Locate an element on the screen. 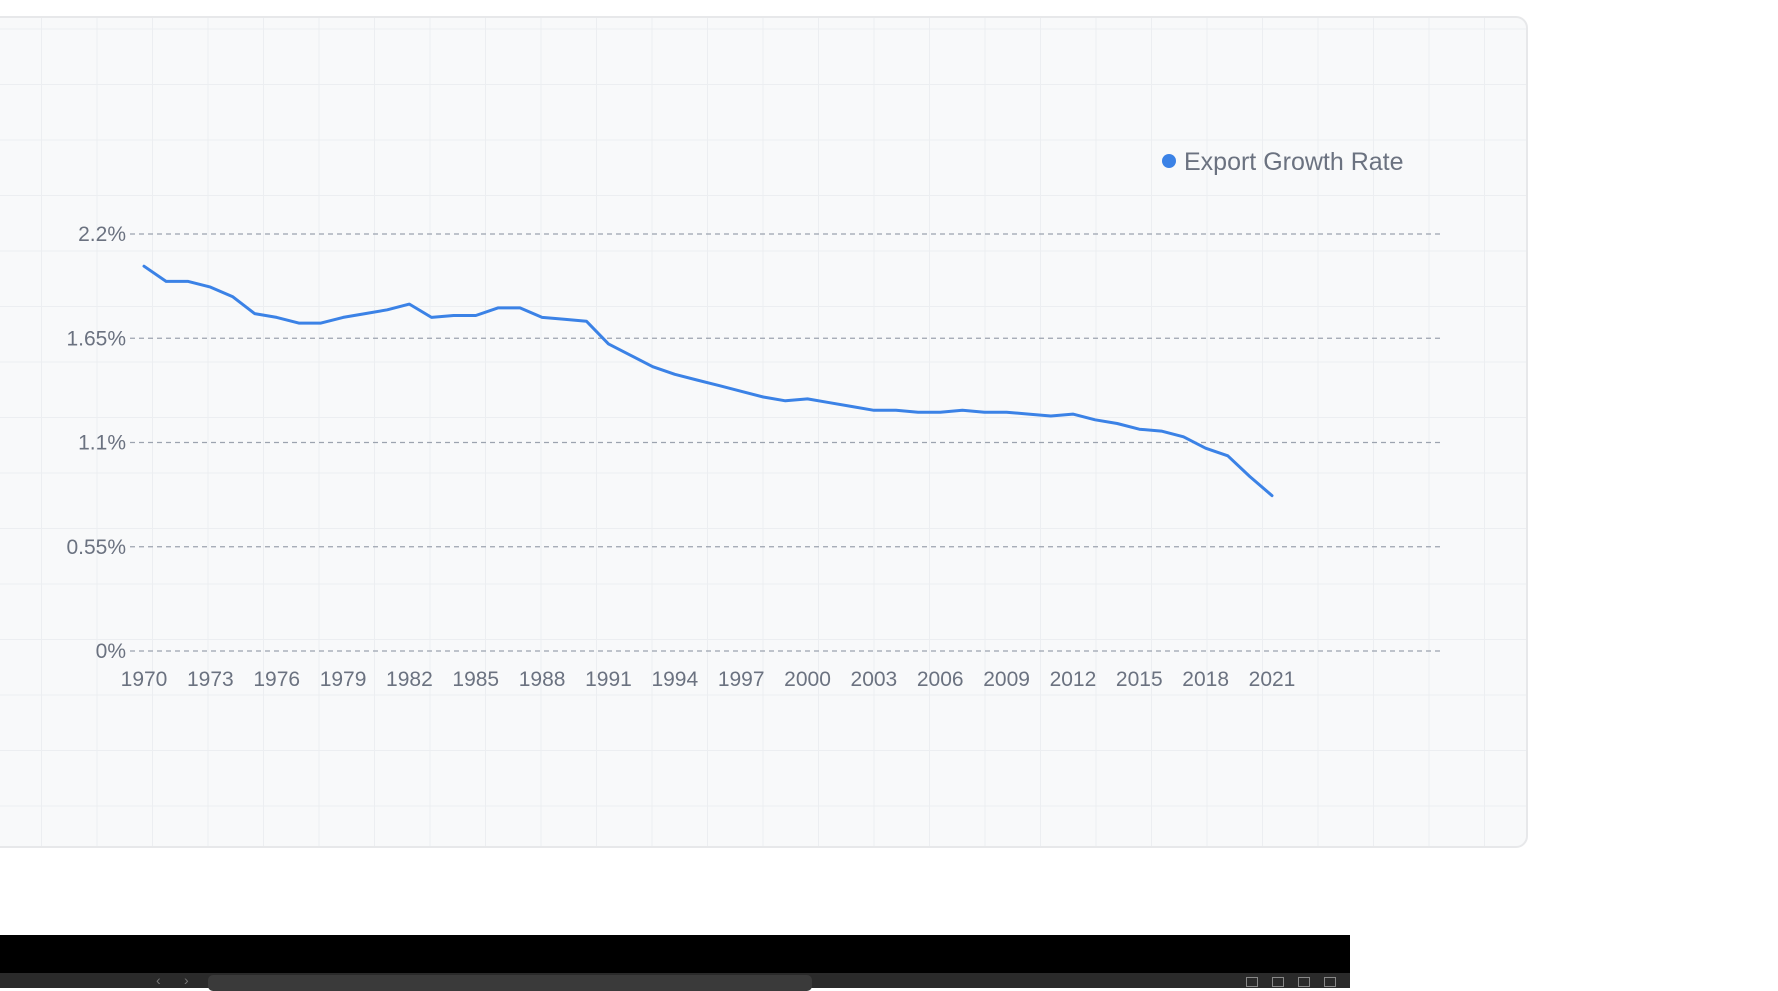 The width and height of the screenshot is (1778, 991). x-tick-label: 2018 is located at coordinates (1205, 679).